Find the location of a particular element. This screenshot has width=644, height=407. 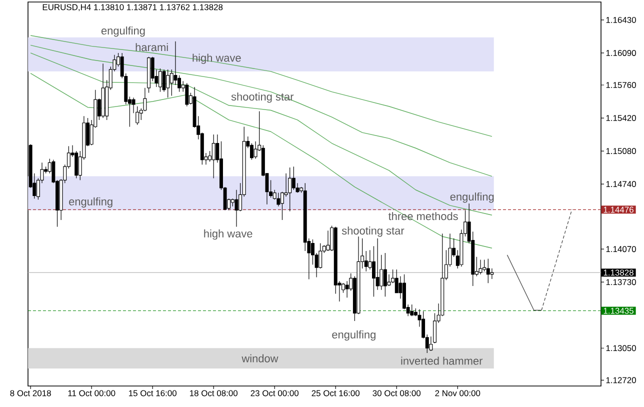

y-tick-label: 1.13050 is located at coordinates (621, 348).